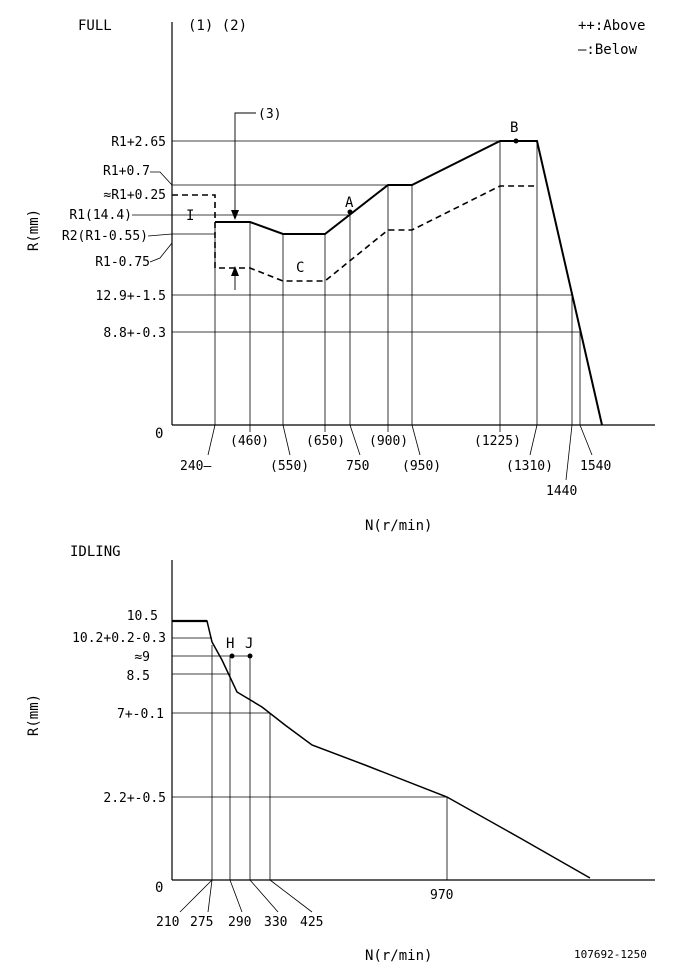 The image size is (681, 979). I want to click on idle-y-9: ≈9, so click(142, 657).